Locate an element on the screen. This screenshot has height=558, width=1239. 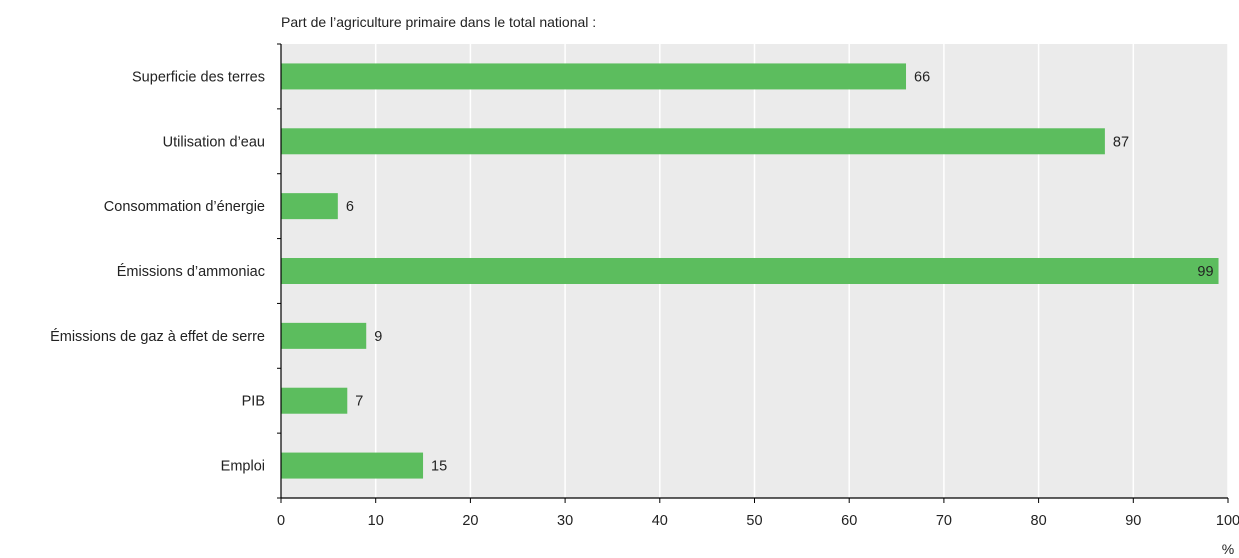
value-label-6: 15 is located at coordinates (439, 467).